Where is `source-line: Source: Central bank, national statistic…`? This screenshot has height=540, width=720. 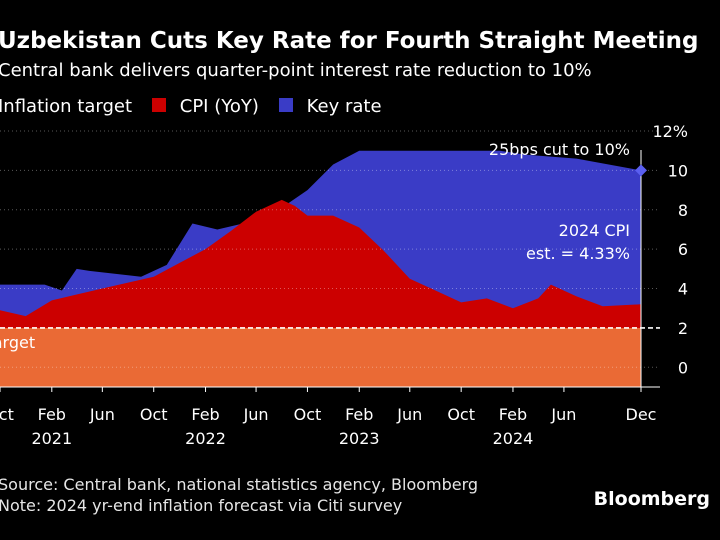 source-line: Source: Central bank, national statistic… is located at coordinates (239, 484).